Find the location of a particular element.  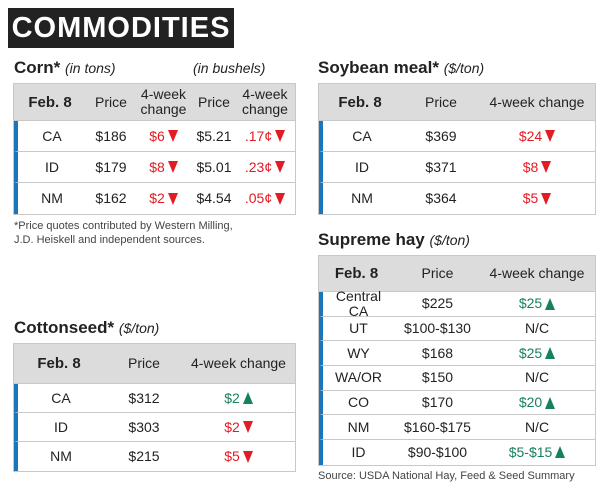

data-row: WA/OR $150 N/C is located at coordinates (457, 378).